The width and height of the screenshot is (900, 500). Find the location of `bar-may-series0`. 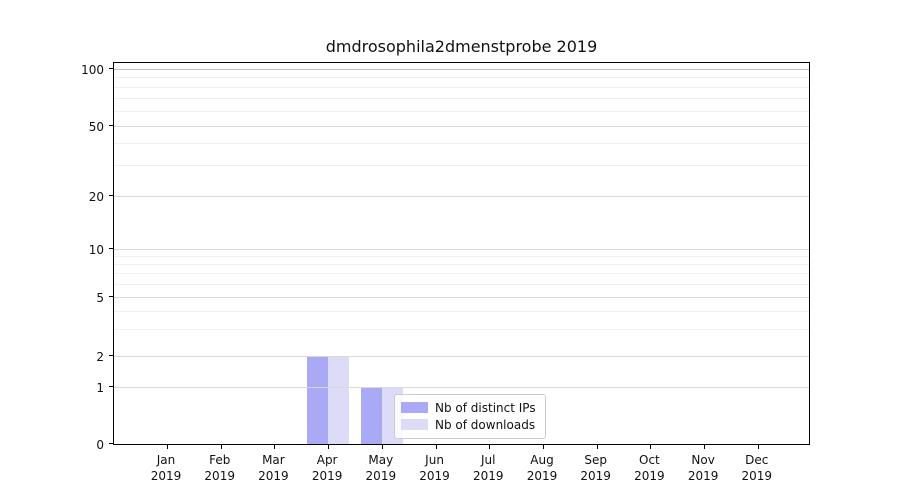

bar-may-series0 is located at coordinates (371, 415).